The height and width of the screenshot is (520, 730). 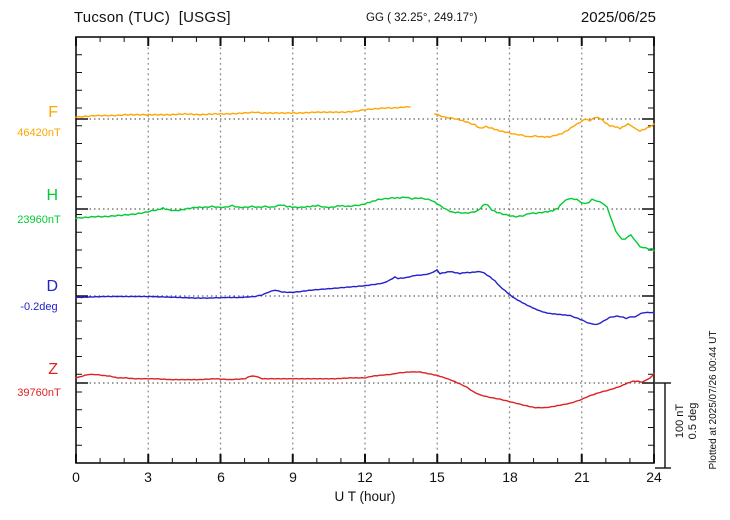 What do you see at coordinates (437, 477) in the screenshot?
I see `x-tick-15: 15` at bounding box center [437, 477].